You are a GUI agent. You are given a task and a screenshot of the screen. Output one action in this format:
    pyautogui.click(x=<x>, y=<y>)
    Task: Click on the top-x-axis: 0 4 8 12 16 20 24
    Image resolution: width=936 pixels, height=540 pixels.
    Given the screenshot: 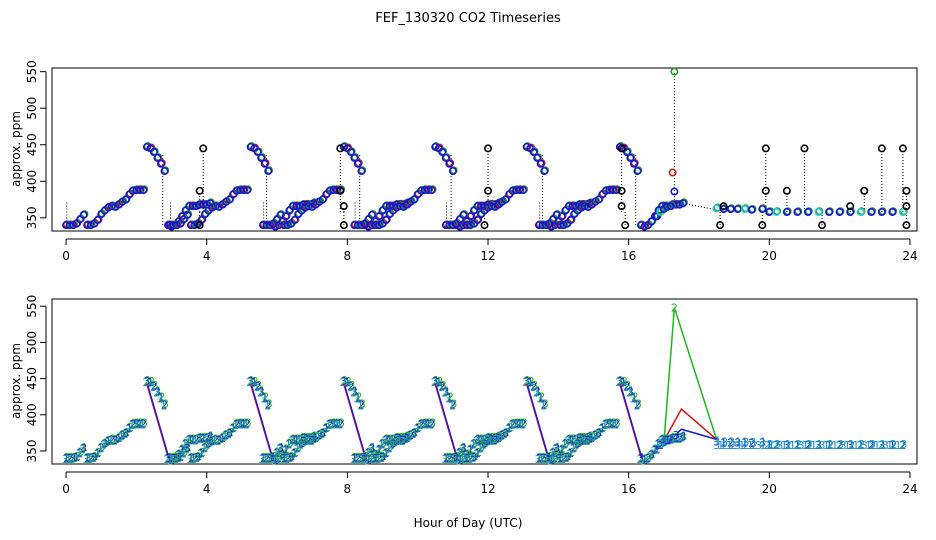 What is the action you would take?
    pyautogui.click(x=490, y=250)
    